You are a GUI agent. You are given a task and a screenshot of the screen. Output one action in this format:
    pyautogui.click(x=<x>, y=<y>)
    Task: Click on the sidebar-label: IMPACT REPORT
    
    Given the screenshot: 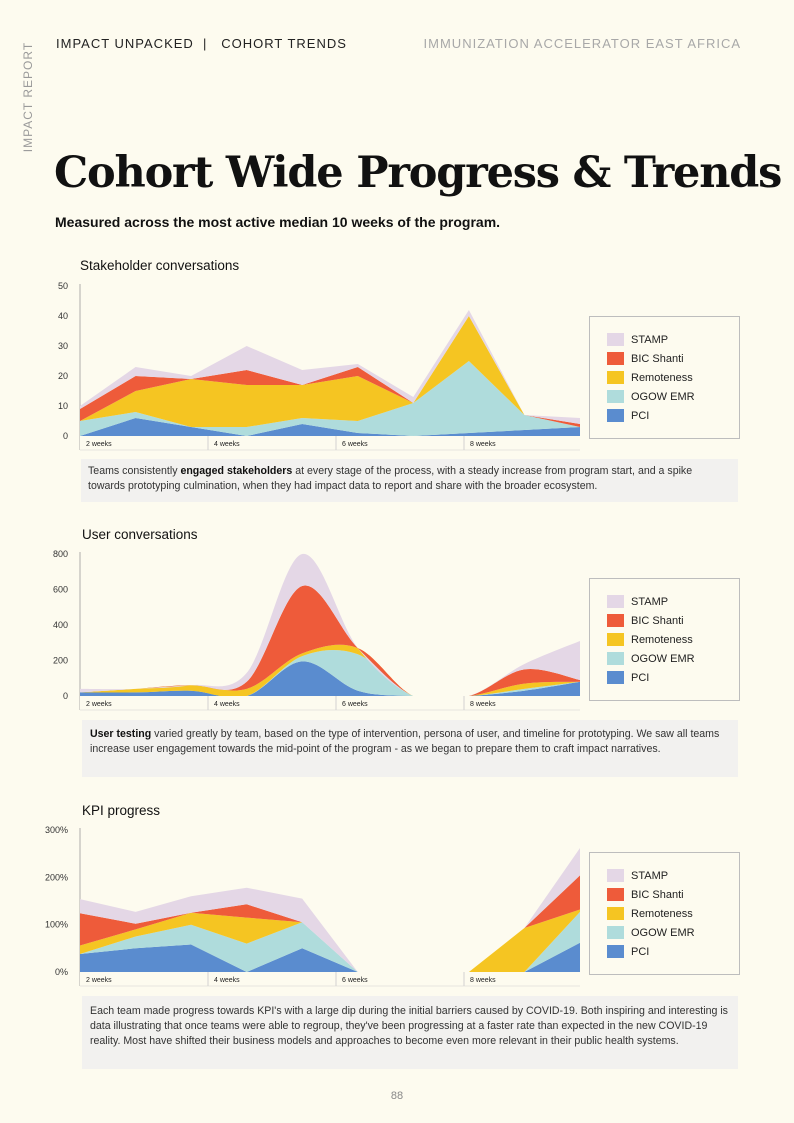 What is the action you would take?
    pyautogui.click(x=28, y=100)
    